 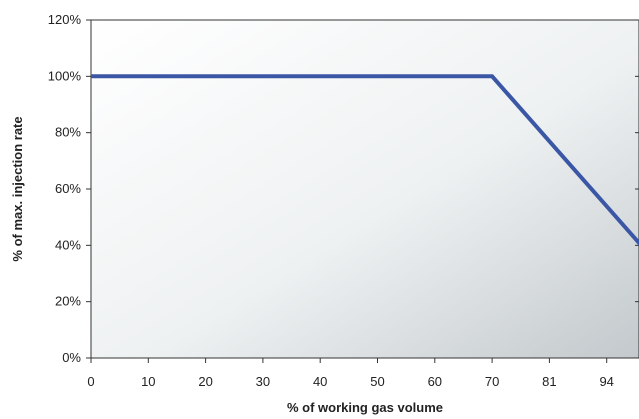 What do you see at coordinates (205, 381) in the screenshot?
I see `x-tick-label: 20` at bounding box center [205, 381].